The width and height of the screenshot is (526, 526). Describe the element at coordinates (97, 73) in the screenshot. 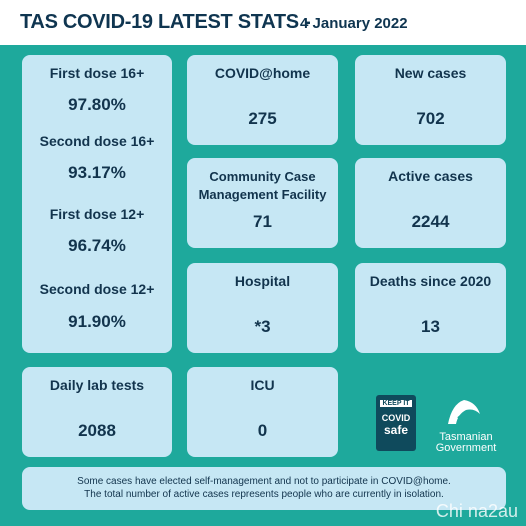

I see `label: First dose 16+` at that location.